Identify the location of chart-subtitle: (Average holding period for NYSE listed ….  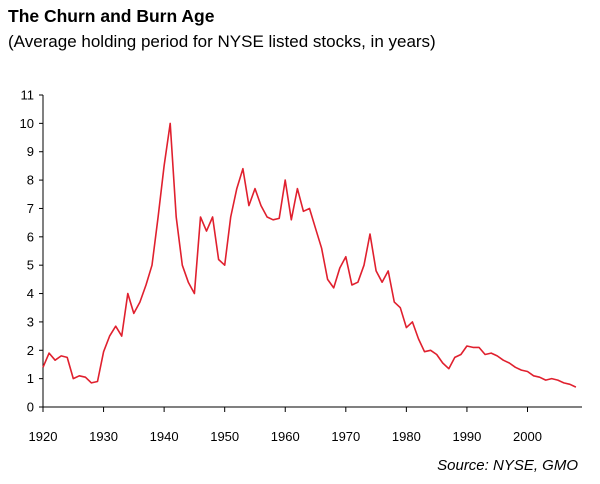
(222, 41).